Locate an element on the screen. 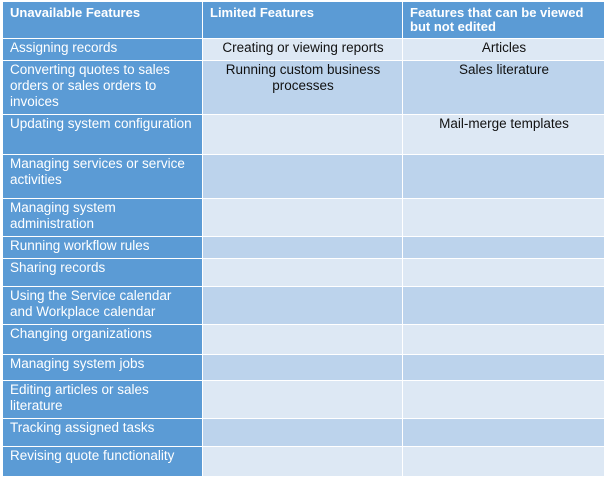 Image resolution: width=606 pixels, height=477 pixels. table-row: Editing articles or sales literature is located at coordinates (303, 399).